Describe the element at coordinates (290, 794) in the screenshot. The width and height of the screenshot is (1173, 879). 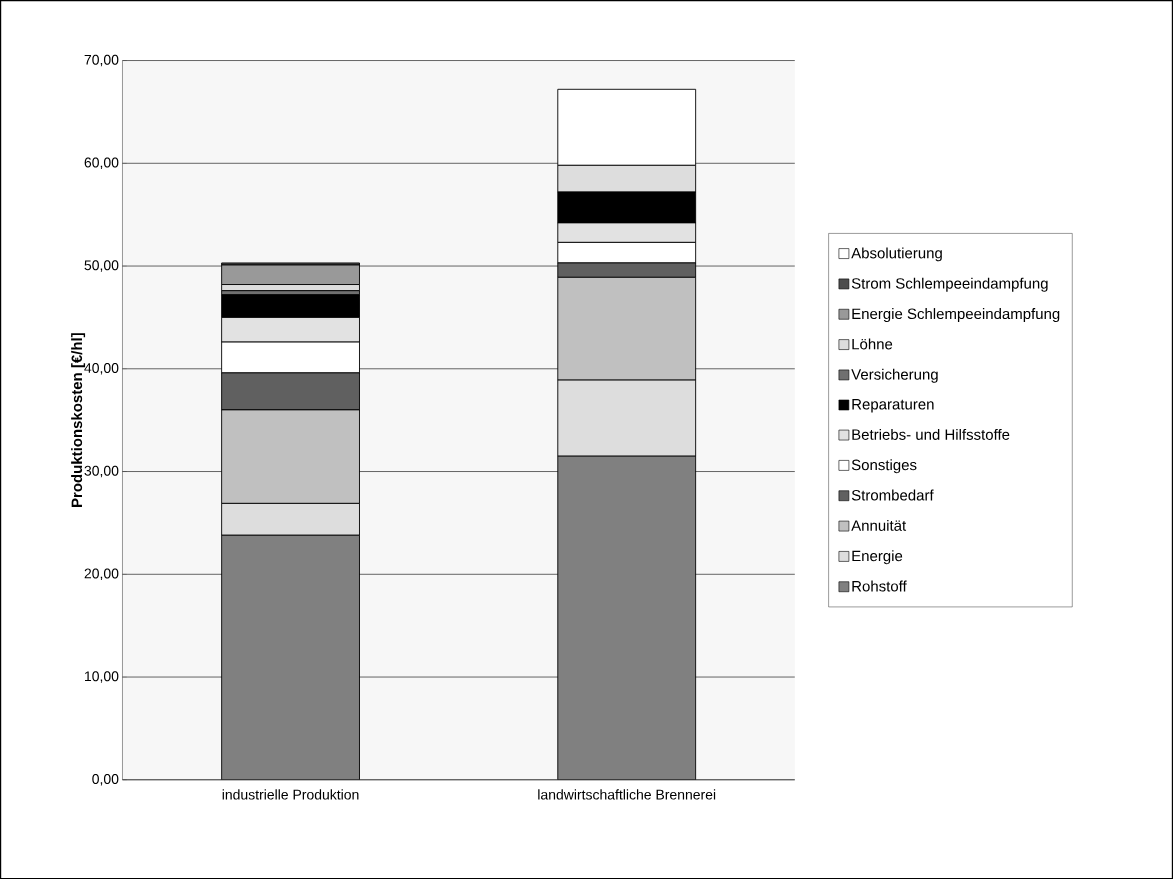
I see `x-tick-label: industrielle Produktion` at that location.